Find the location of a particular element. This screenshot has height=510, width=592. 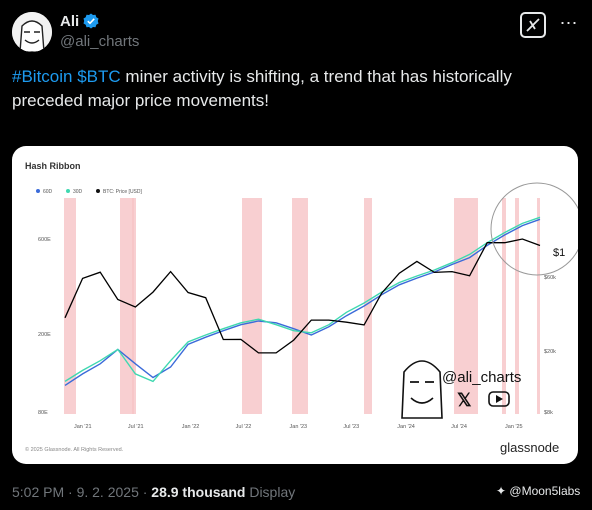

verified-badge-icon is located at coordinates (91, 21).